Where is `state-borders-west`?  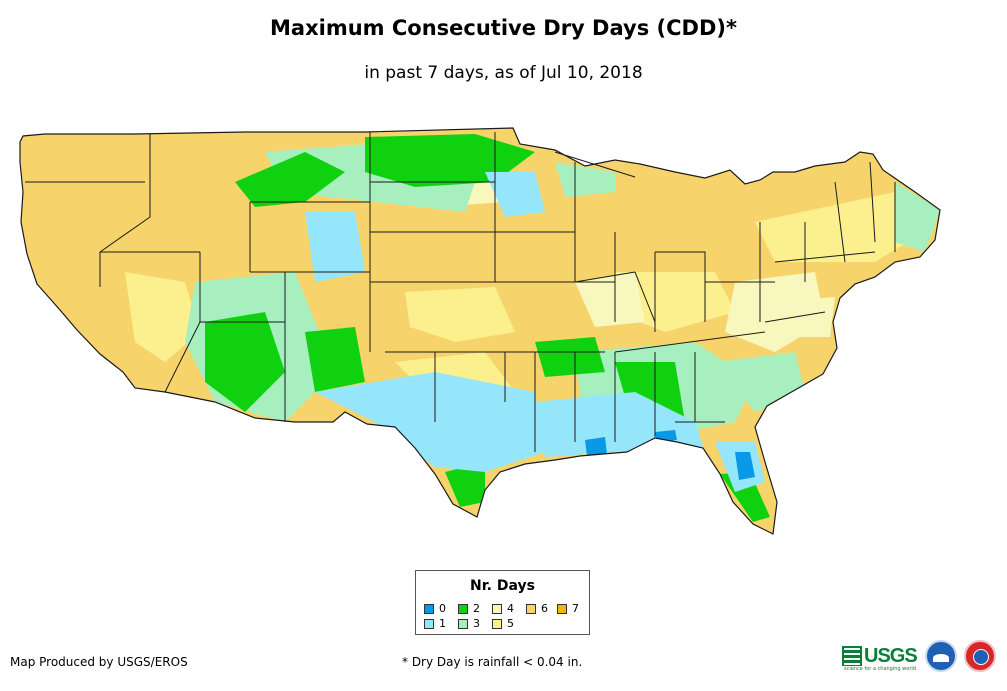 state-borders-west is located at coordinates (197, 278).